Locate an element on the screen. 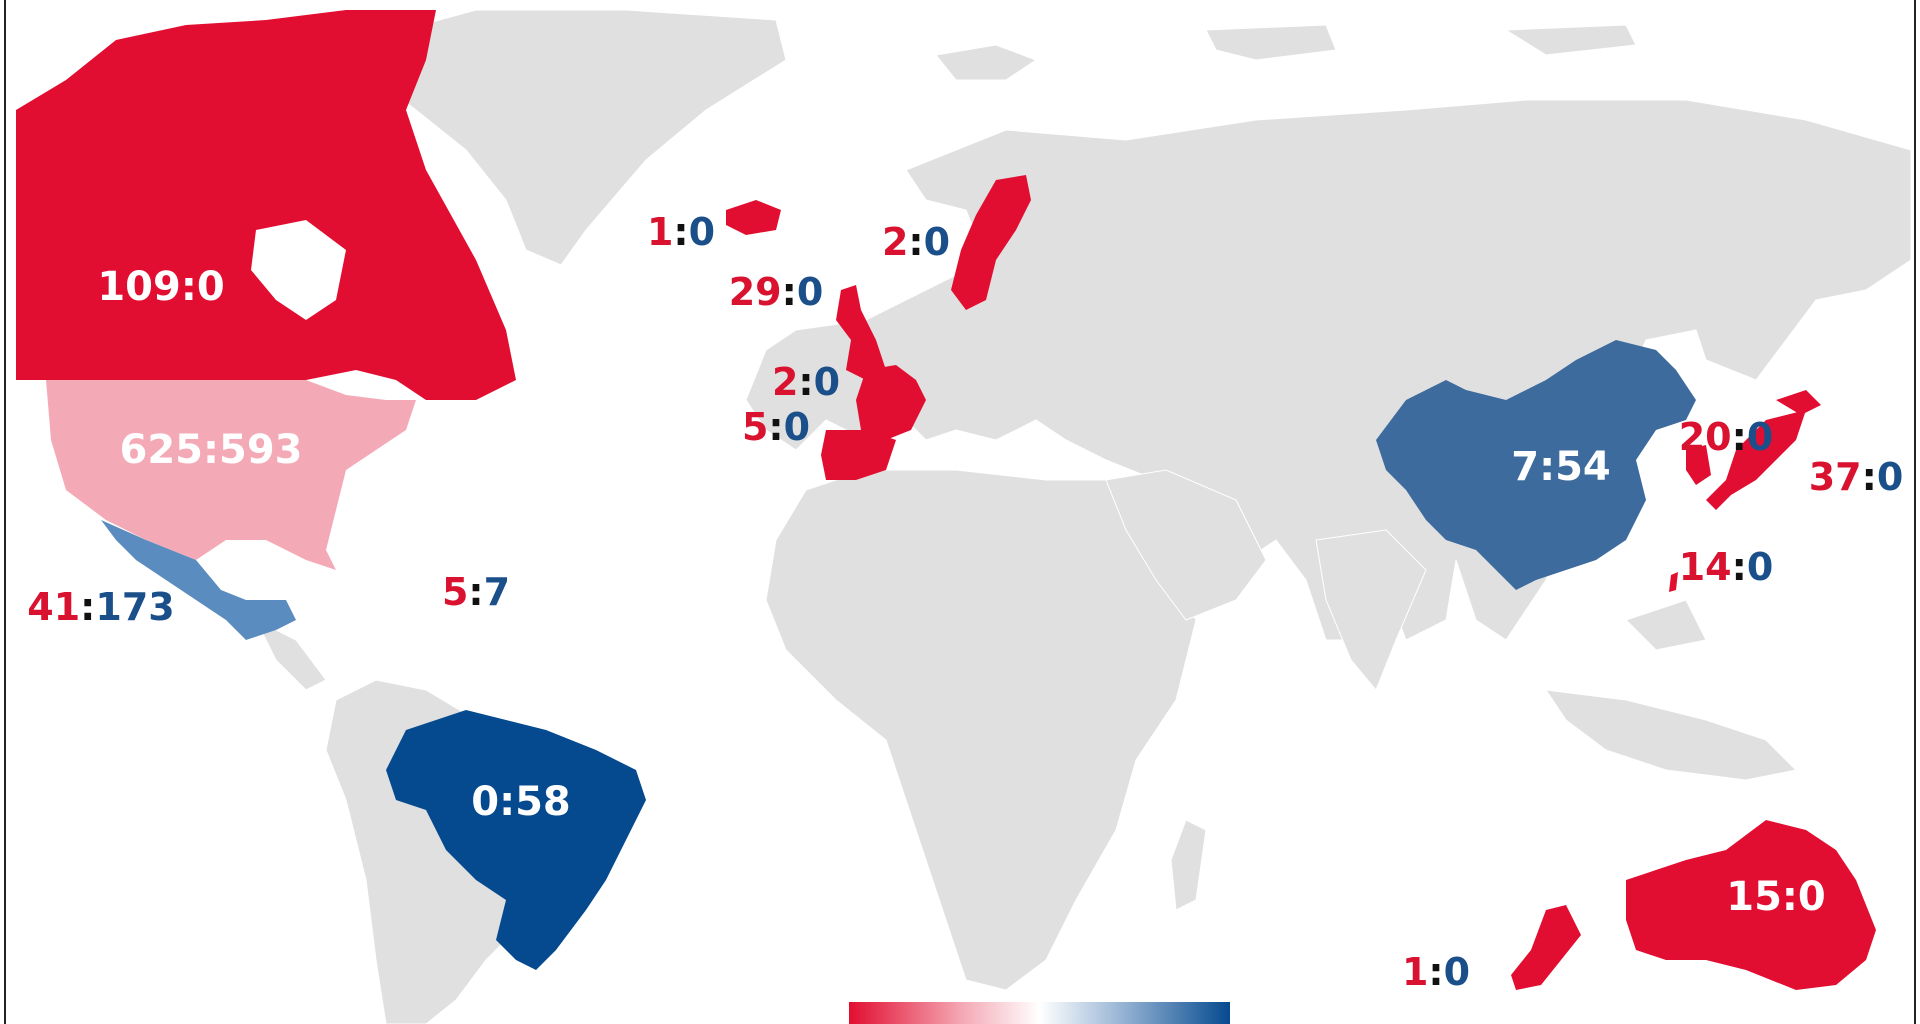 This screenshot has width=1920, height=1024. uk-label: 29:0 is located at coordinates (776, 292).